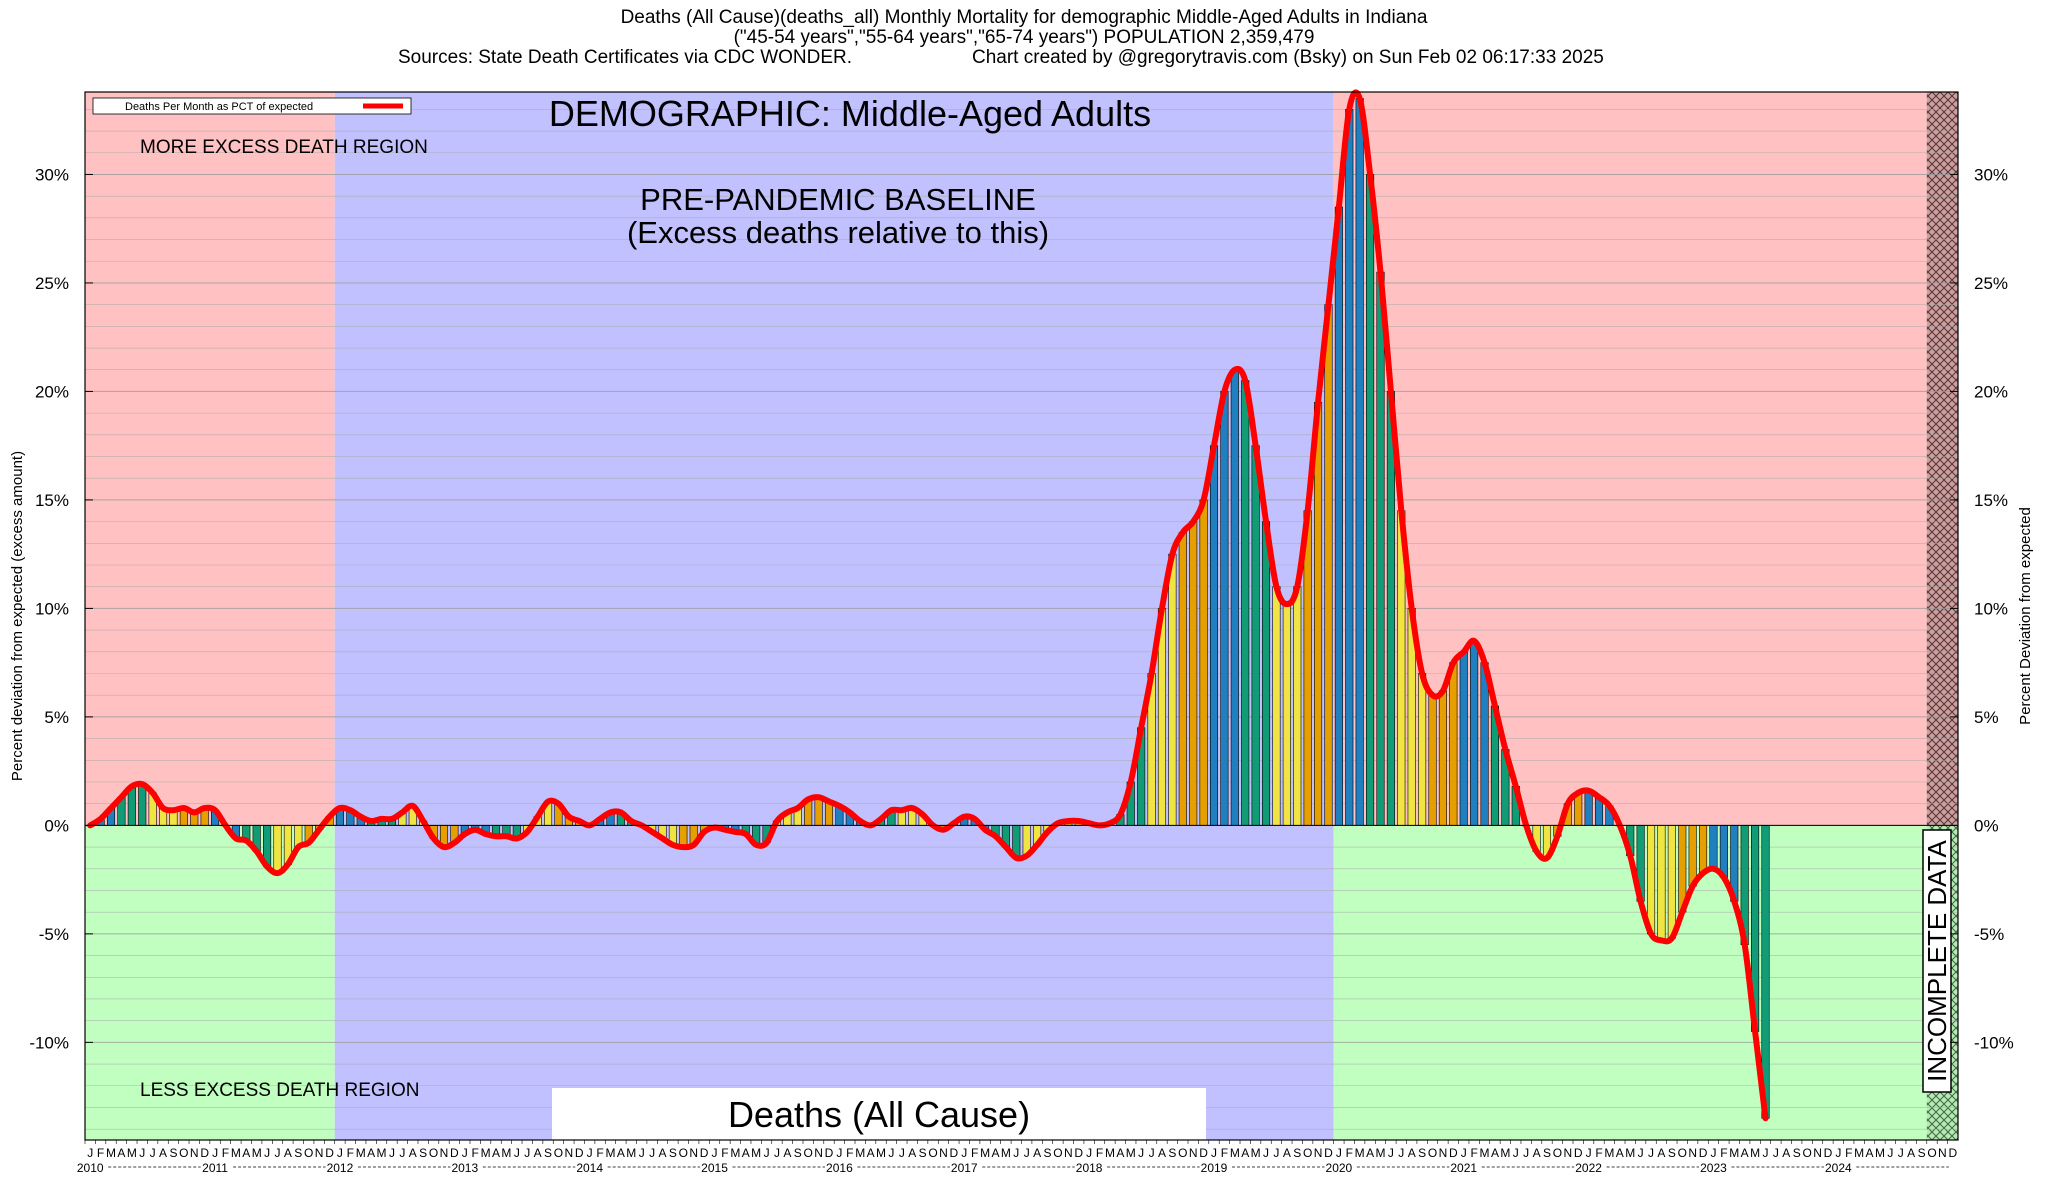  Describe the element at coordinates (964, 1168) in the screenshot. I see `year-label: 2017` at that location.